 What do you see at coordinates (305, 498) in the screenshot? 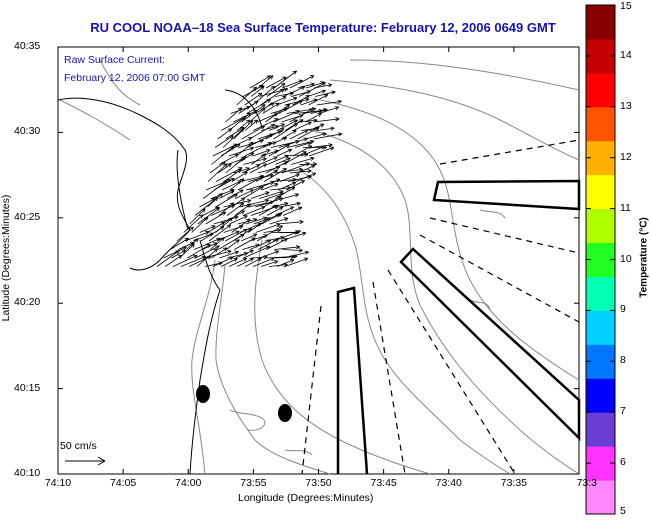
I see `x-axis-label: Longitude (Degrees:Minutes)` at bounding box center [305, 498].